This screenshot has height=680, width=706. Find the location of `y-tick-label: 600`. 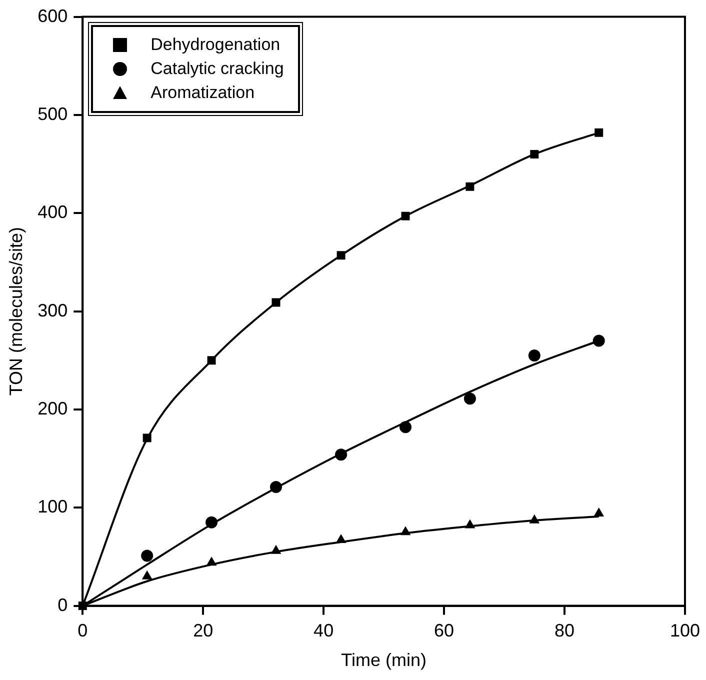

y-tick-label: 600 is located at coordinates (53, 16).